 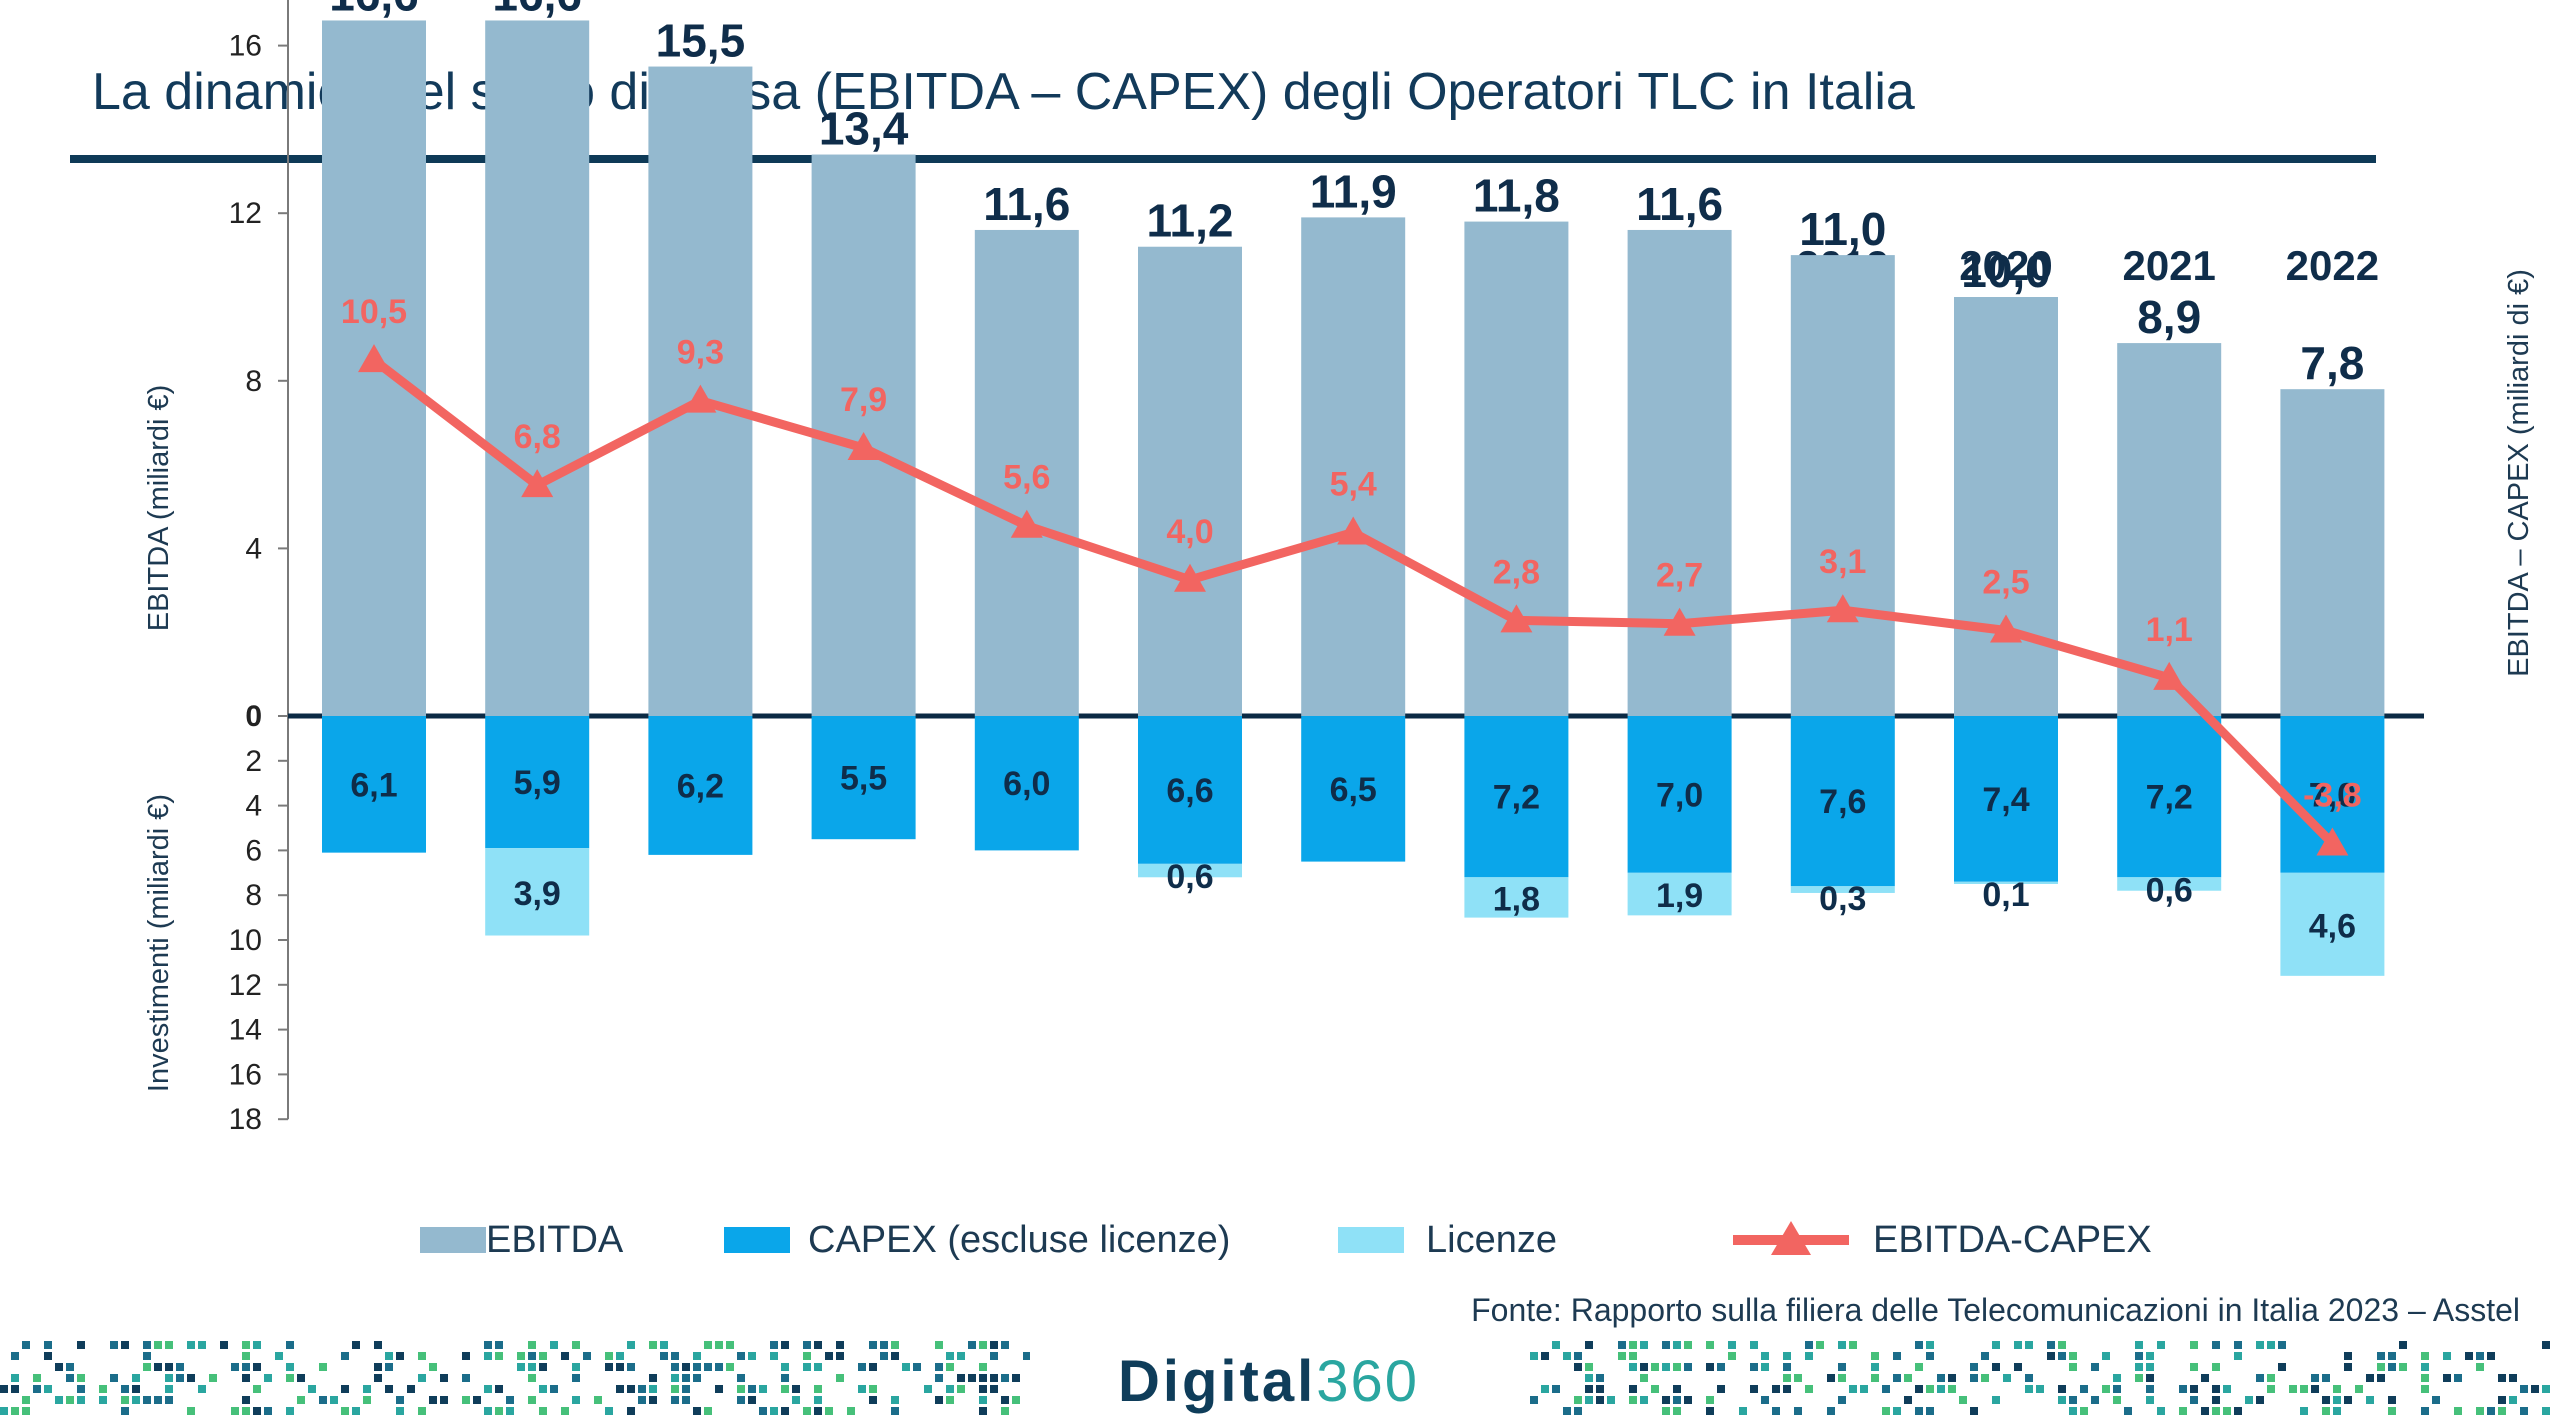 What do you see at coordinates (537, 894) in the screenshot?
I see `licenze-label: 3,9` at bounding box center [537, 894].